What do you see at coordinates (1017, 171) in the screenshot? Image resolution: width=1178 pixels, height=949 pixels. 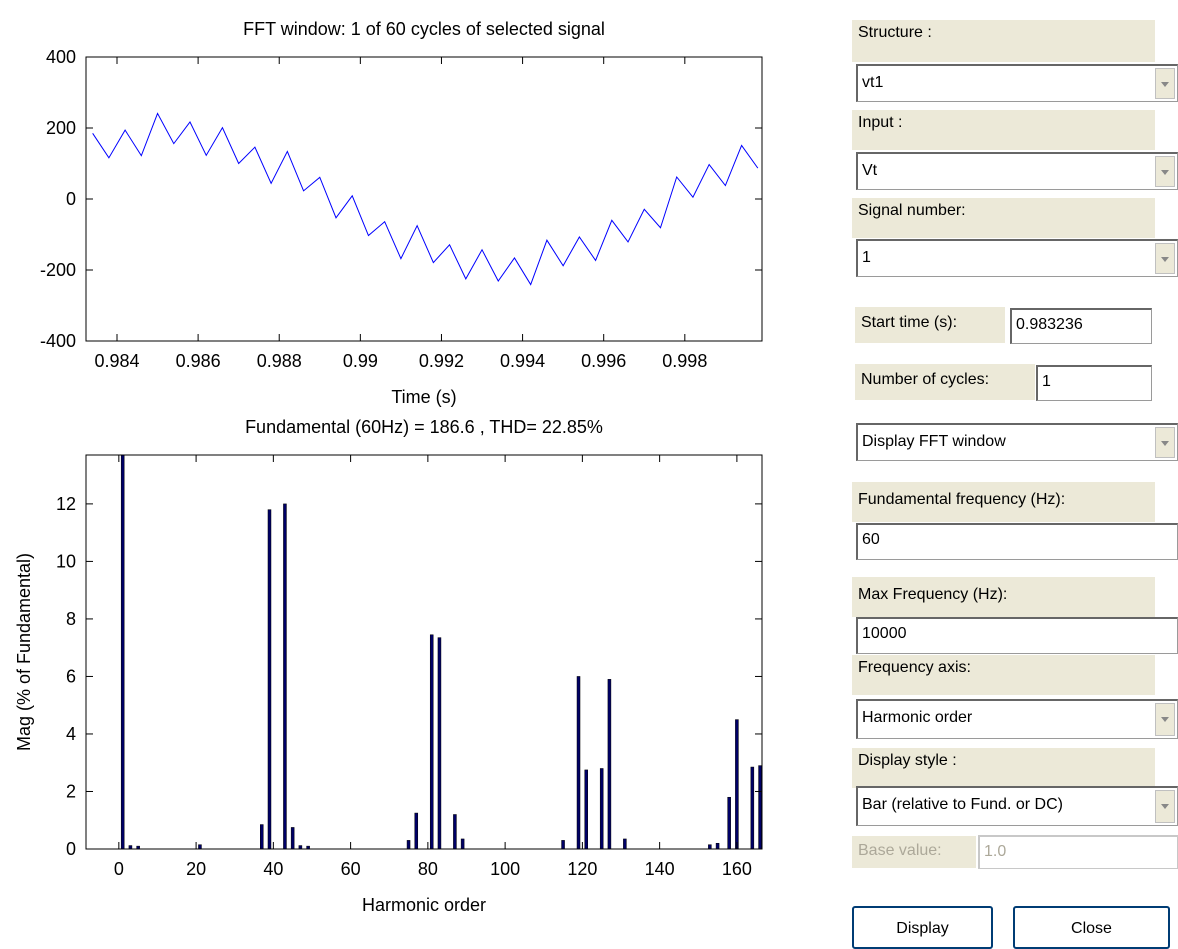 I see `dropdown: Vt` at bounding box center [1017, 171].